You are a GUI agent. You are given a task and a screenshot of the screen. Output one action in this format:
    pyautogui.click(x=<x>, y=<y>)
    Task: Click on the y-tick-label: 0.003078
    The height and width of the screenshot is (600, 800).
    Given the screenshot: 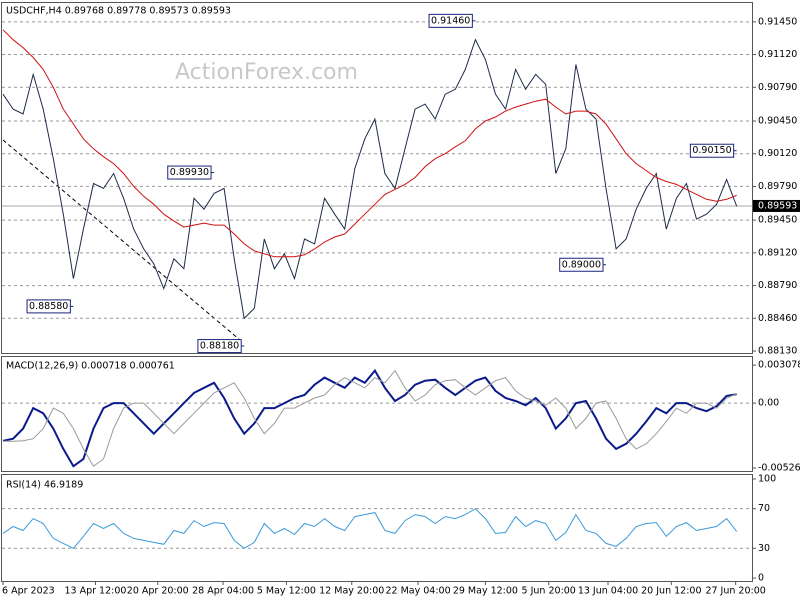 What is the action you would take?
    pyautogui.click(x=779, y=365)
    